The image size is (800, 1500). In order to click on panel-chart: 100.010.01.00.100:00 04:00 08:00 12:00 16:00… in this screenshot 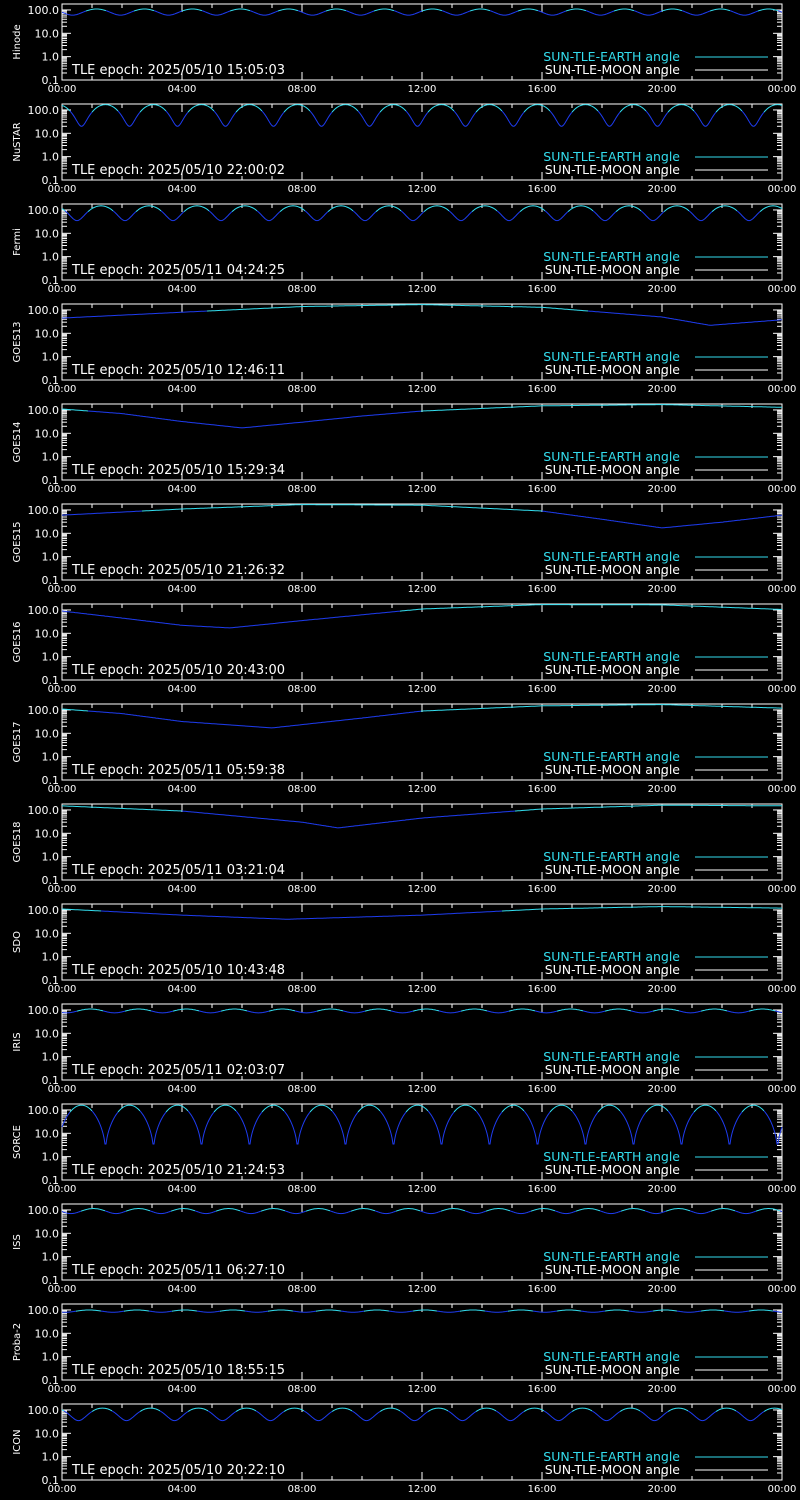, I will do `click(404, 749)`.